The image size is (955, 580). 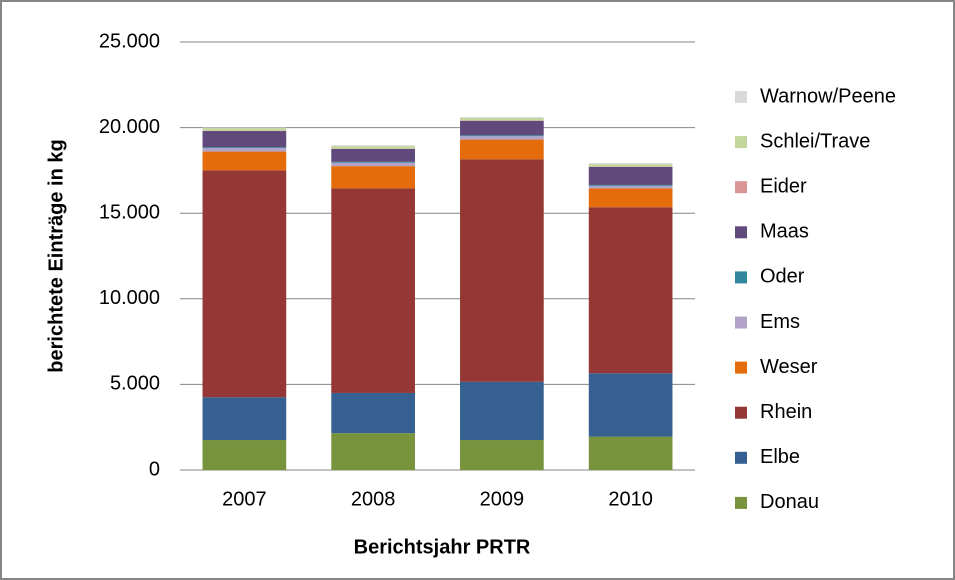 What do you see at coordinates (129, 41) in the screenshot?
I see `y-tick-label: 25.000` at bounding box center [129, 41].